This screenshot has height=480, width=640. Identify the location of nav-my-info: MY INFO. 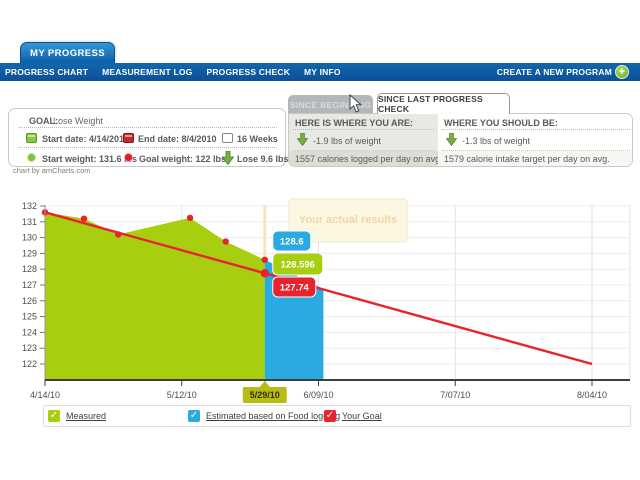
(322, 72).